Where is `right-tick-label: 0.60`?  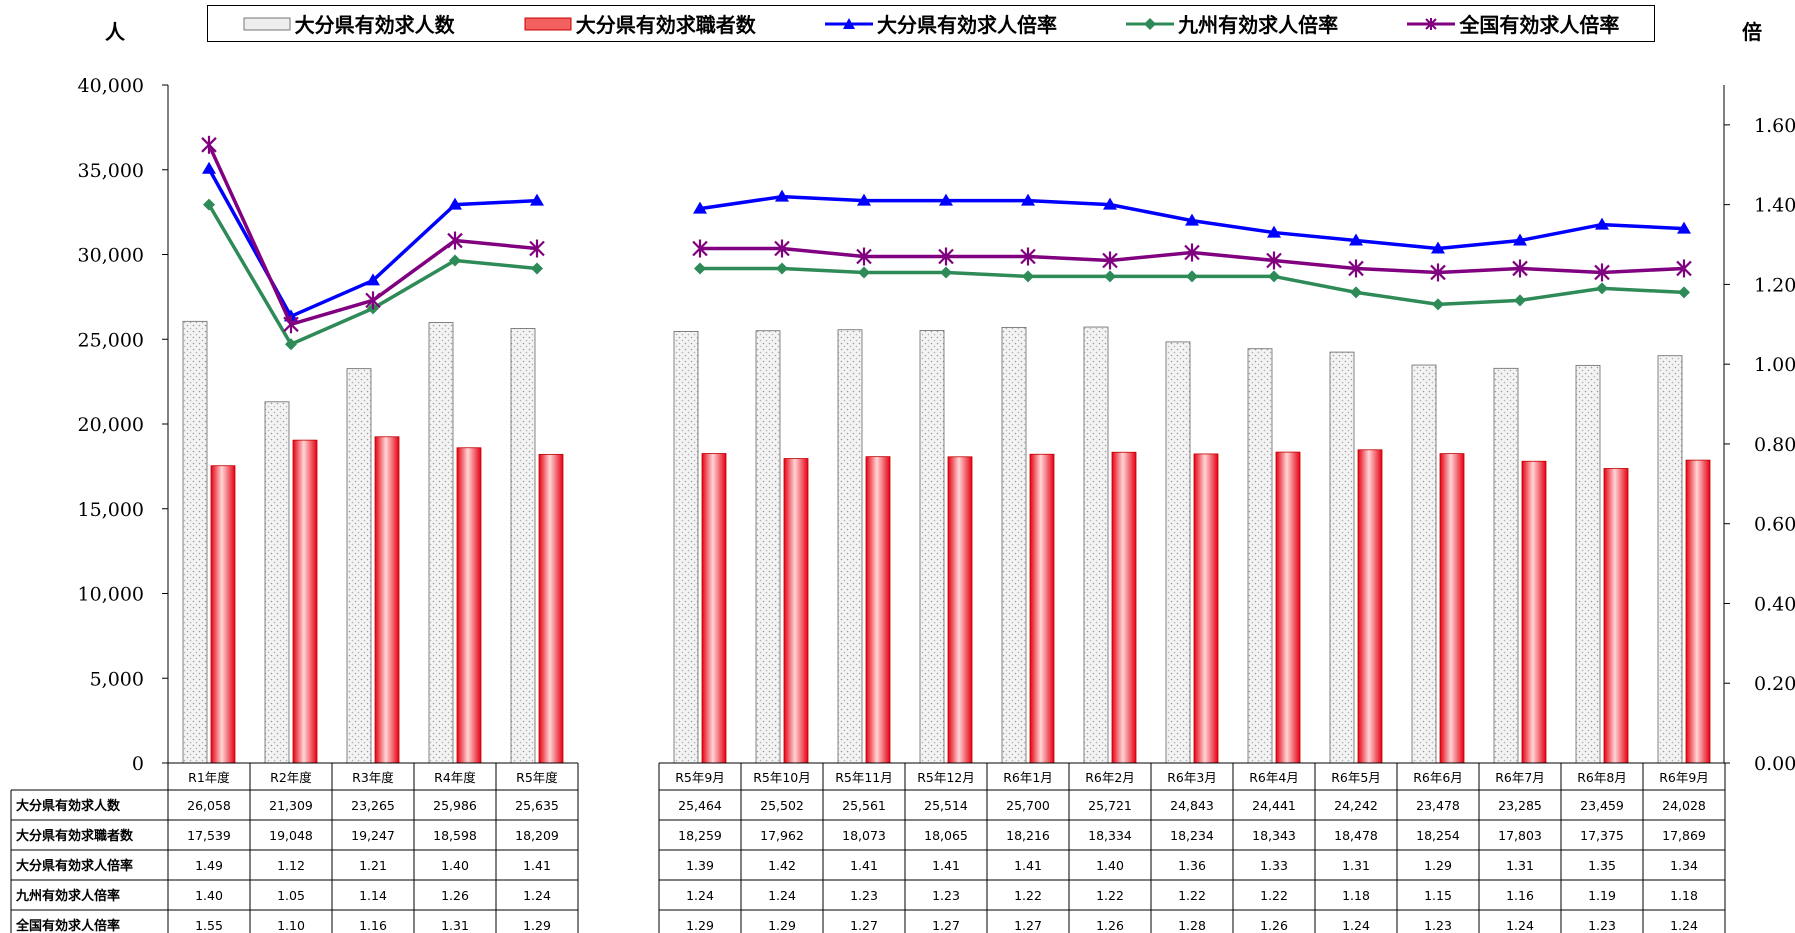 right-tick-label: 0.60 is located at coordinates (1774, 525).